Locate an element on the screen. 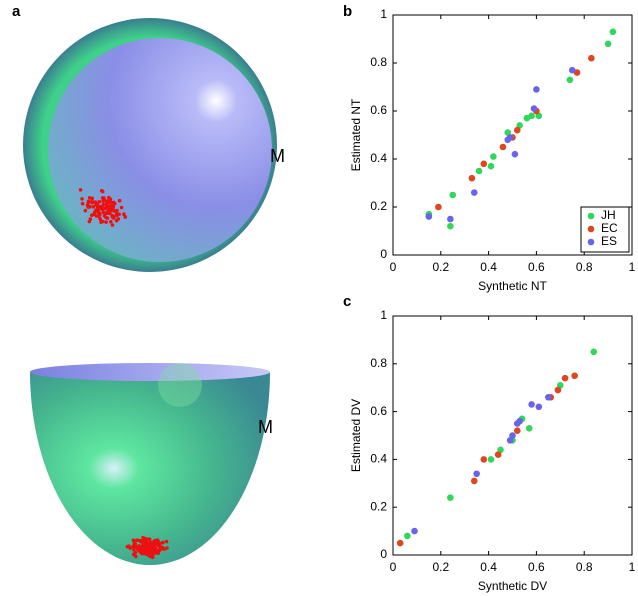 This screenshot has width=638, height=596. x-axis-label: Synthetic NT is located at coordinates (512, 286).